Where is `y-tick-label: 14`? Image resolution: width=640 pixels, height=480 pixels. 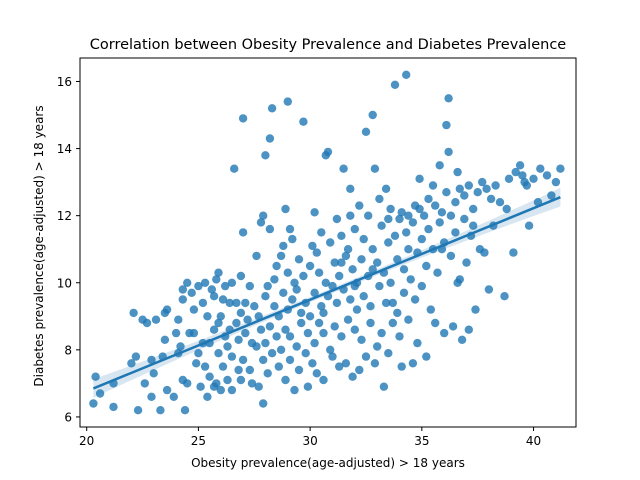 y-tick-label: 14 is located at coordinates (64, 149).